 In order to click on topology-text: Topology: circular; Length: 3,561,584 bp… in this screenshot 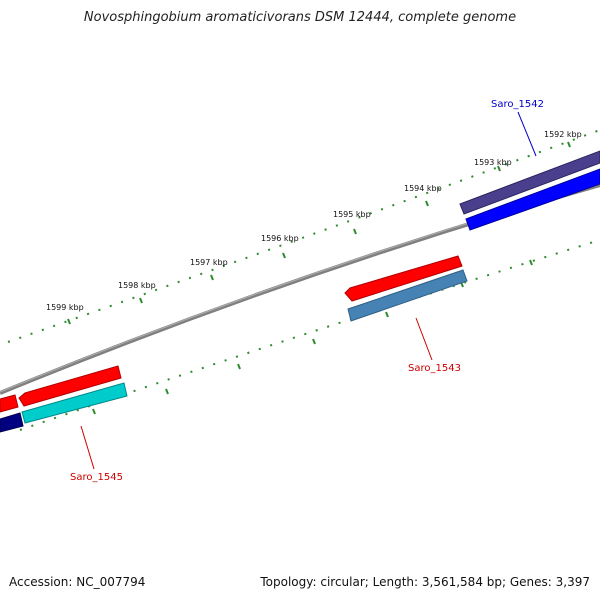, I will do `click(425, 582)`.